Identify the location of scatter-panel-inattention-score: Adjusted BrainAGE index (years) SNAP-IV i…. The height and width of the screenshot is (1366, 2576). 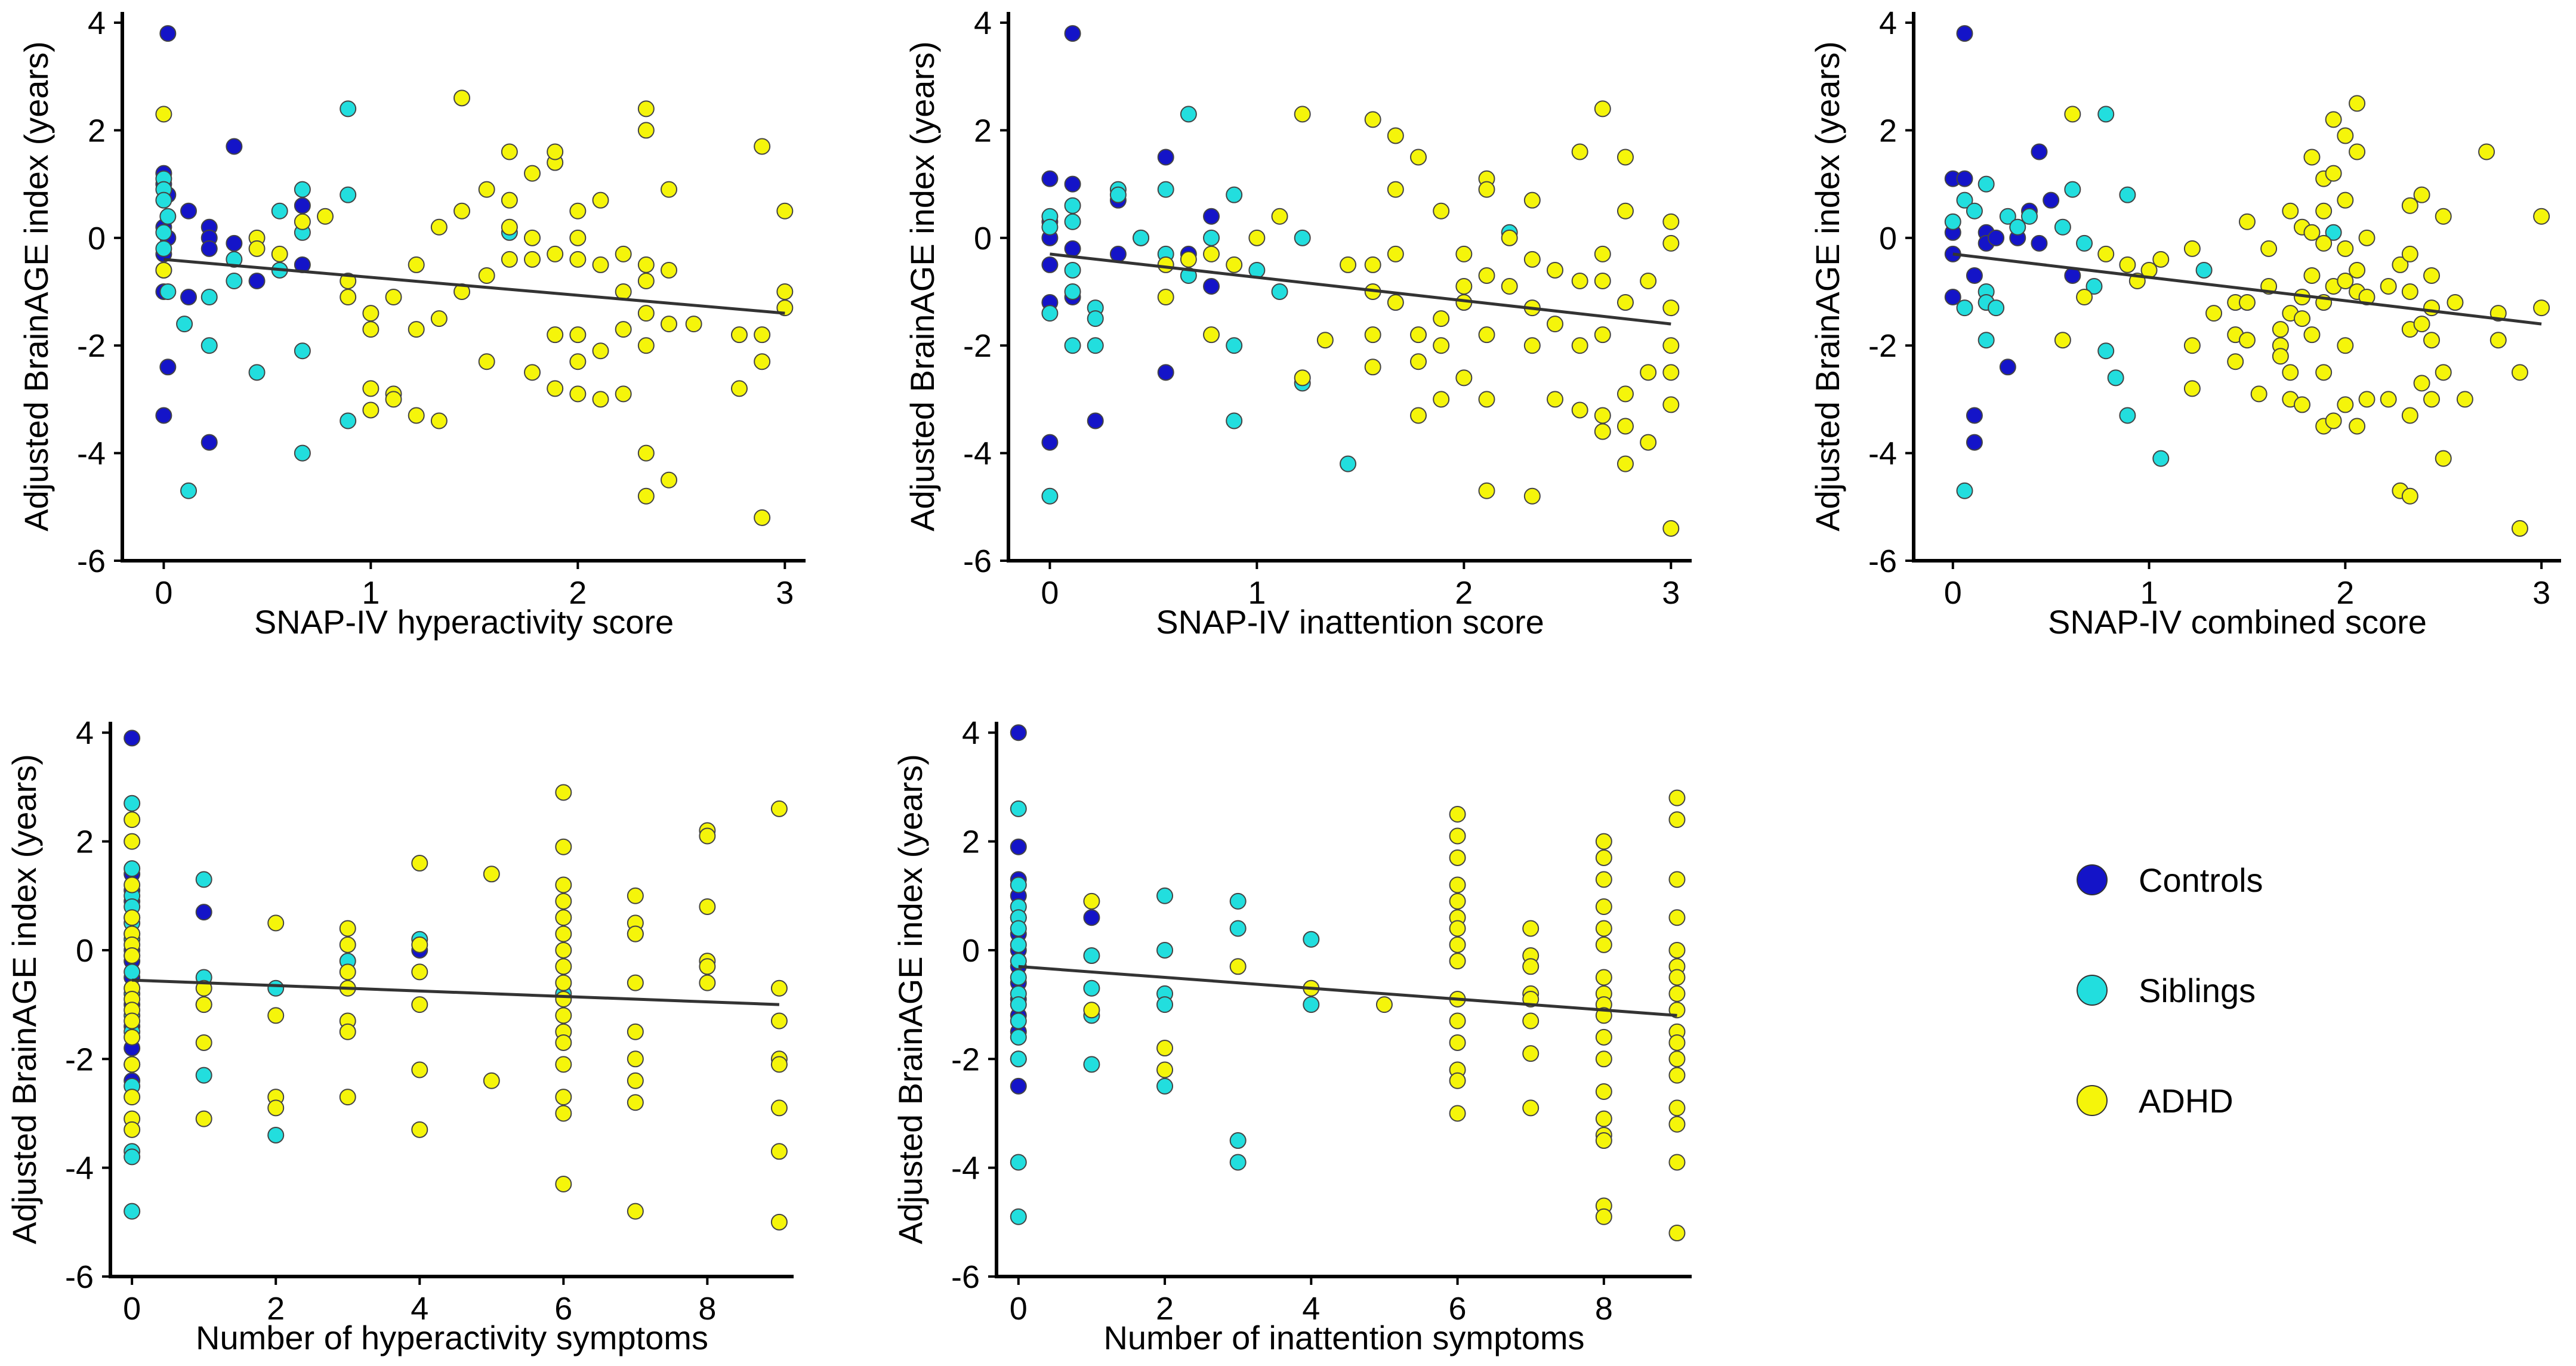
(1301, 325).